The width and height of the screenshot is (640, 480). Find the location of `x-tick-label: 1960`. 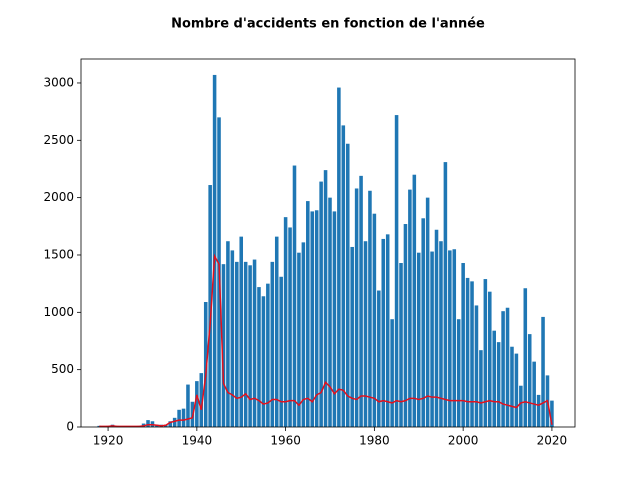

x-tick-label: 1960 is located at coordinates (285, 441).